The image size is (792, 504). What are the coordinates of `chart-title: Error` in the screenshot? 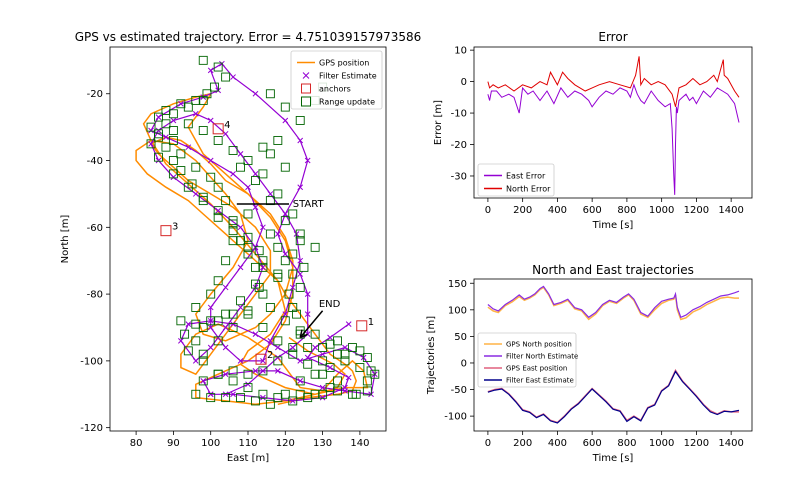 It's located at (612, 37).